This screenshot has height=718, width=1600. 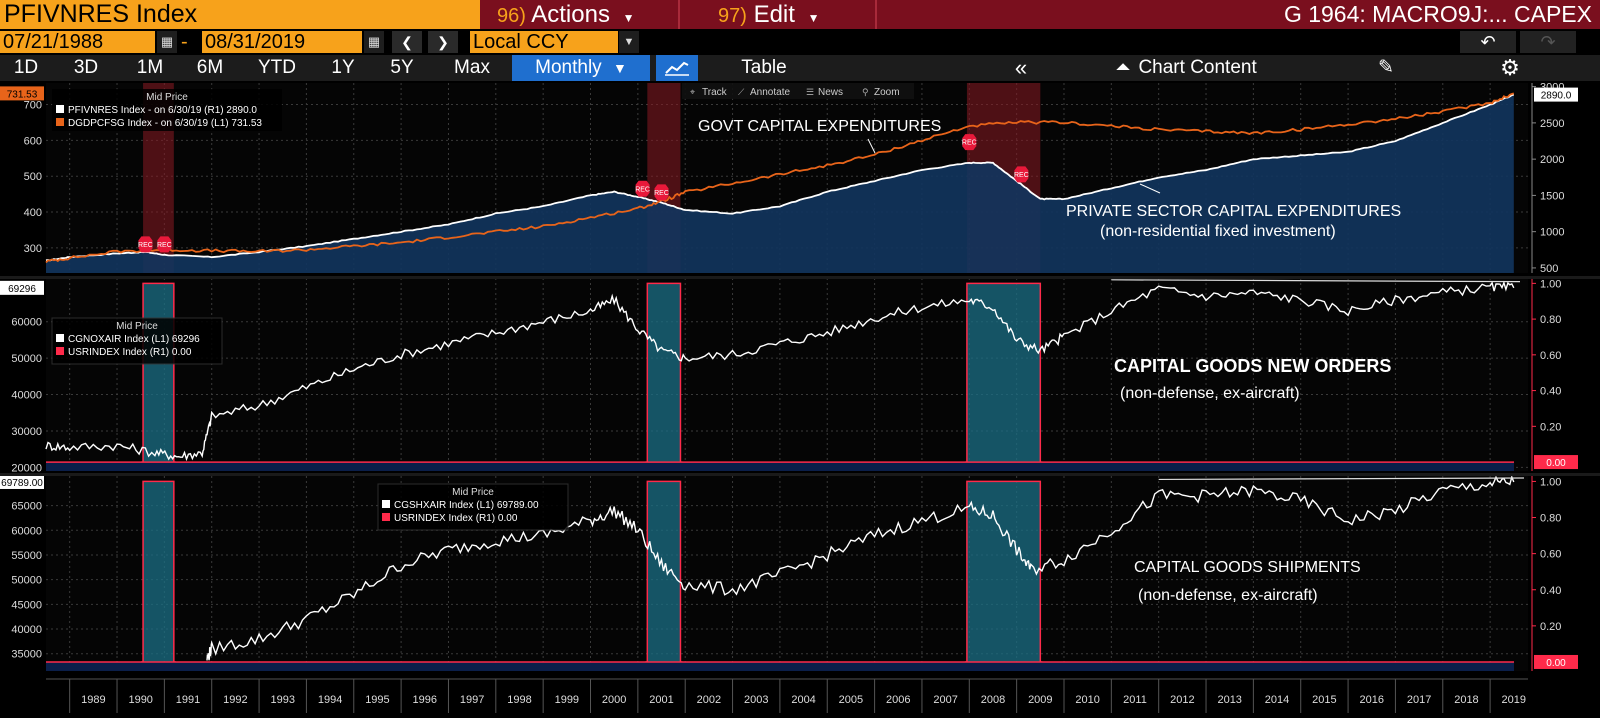 What do you see at coordinates (343, 67) in the screenshot?
I see `period-tab: 1Y` at bounding box center [343, 67].